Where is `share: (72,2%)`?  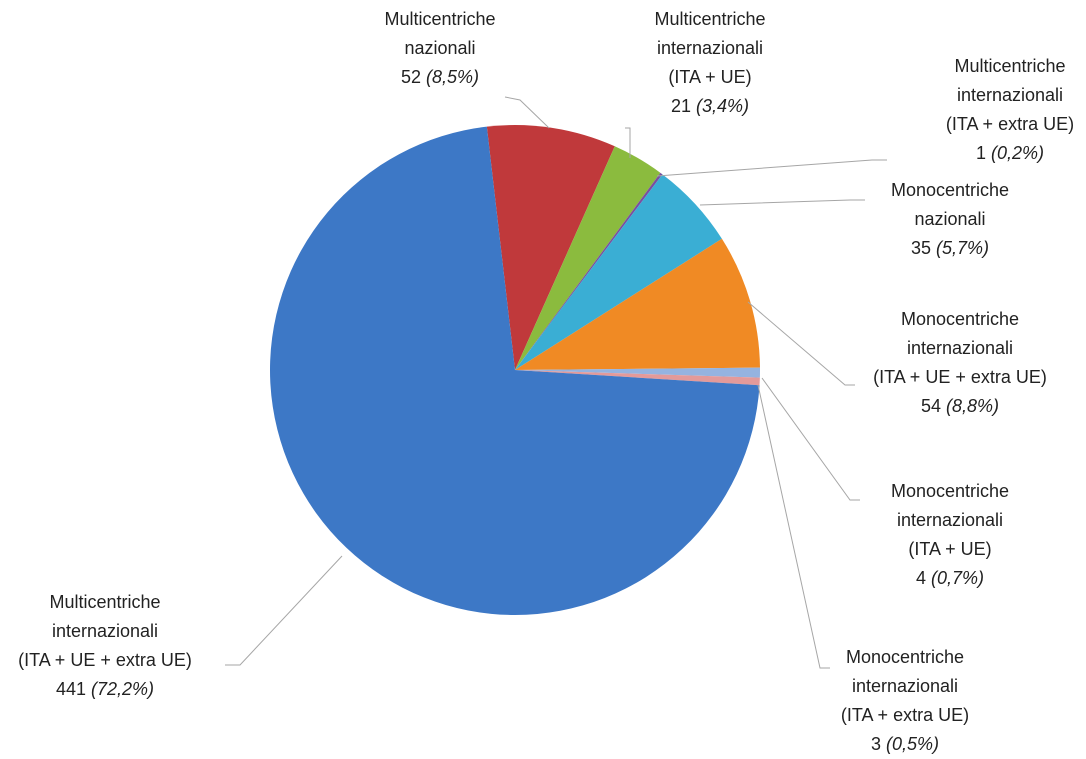 share: (72,2%) is located at coordinates (122, 689).